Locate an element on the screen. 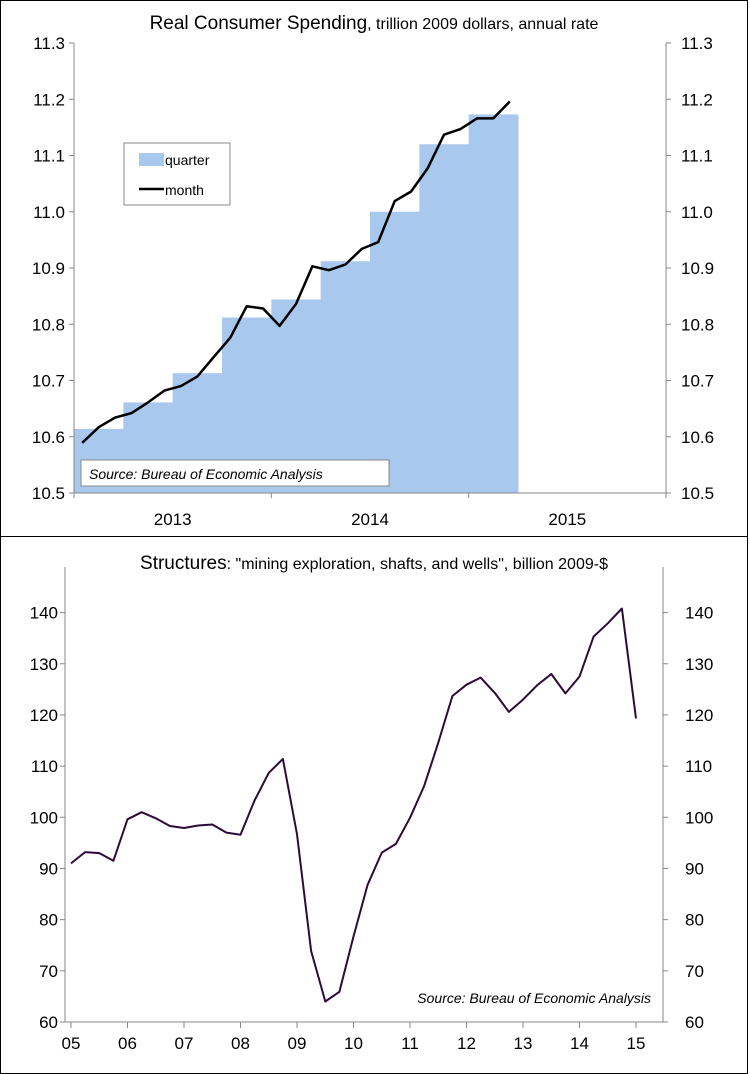 This screenshot has width=750, height=1074. y-tick-label-right: 120 is located at coordinates (699, 715).